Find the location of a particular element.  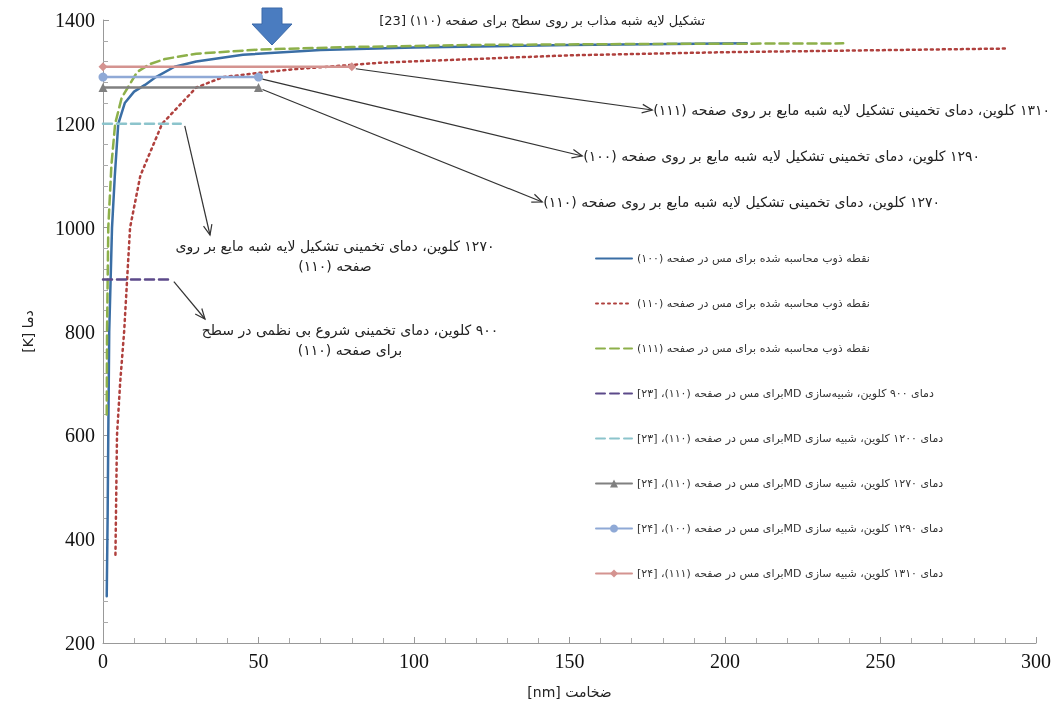

annotation: ۱۳۱۰ کلوین، دمای تخمینی تشکیل لایه شبه مایع بر روی صفحه (۱۱۱) is located at coordinates (851, 111).